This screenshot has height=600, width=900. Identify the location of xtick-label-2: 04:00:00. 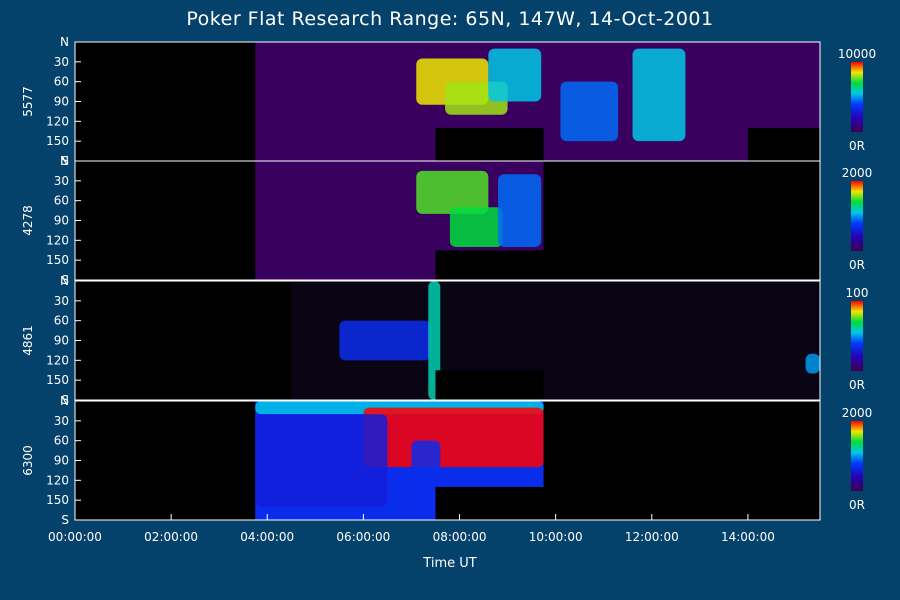
(267, 537).